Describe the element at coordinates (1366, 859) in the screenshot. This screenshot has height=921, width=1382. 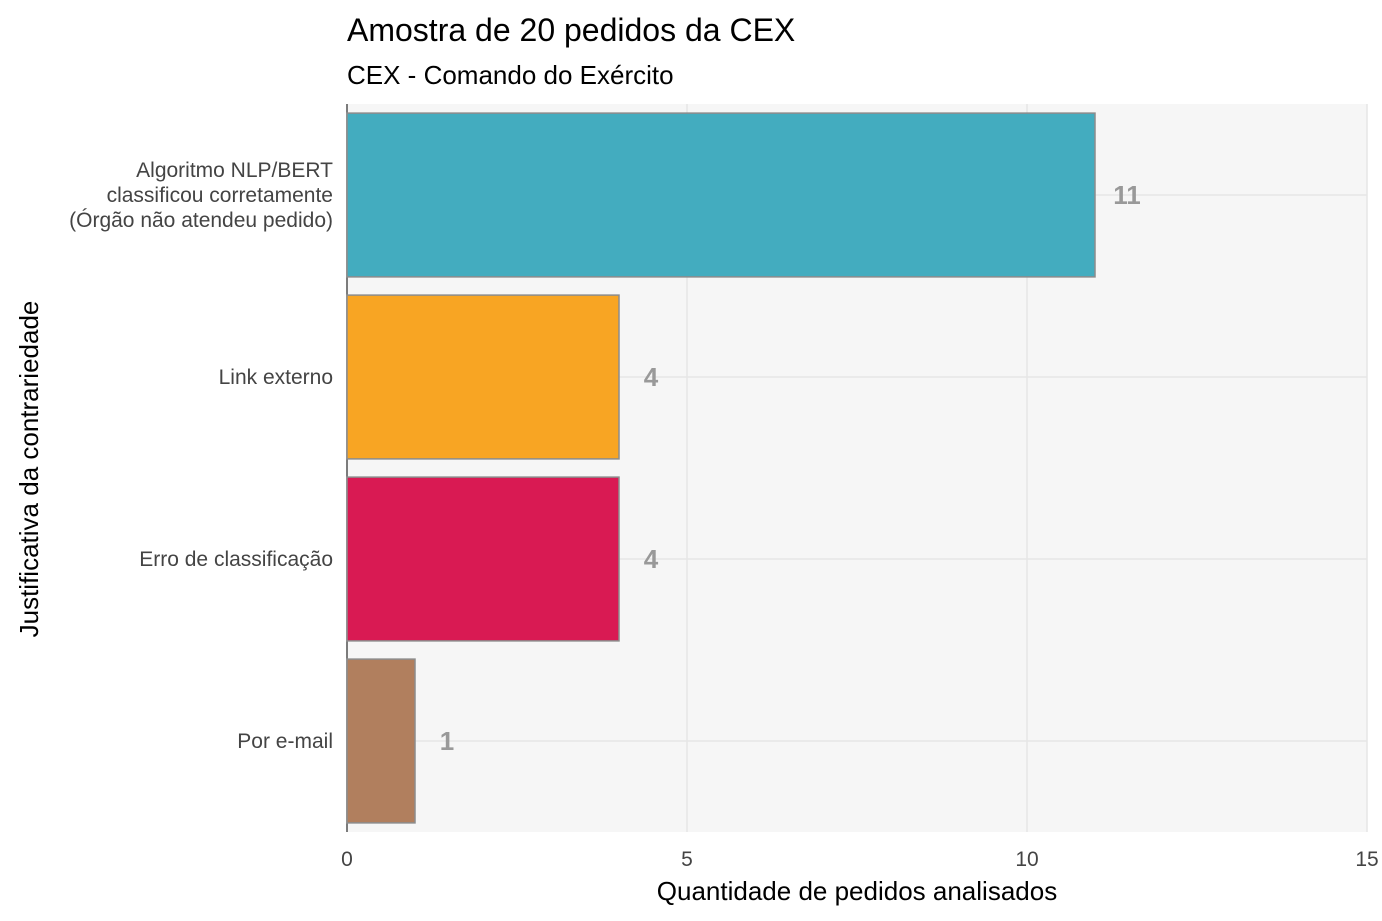
I see `x-tick-label-3: 15` at that location.